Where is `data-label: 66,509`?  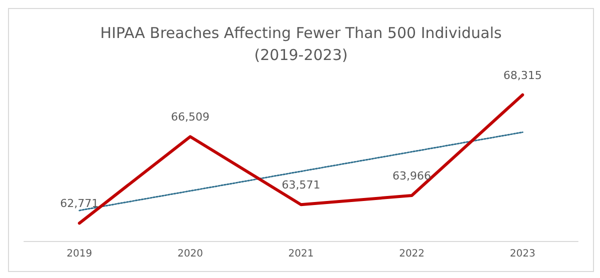
data-label: 66,509 is located at coordinates (190, 117).